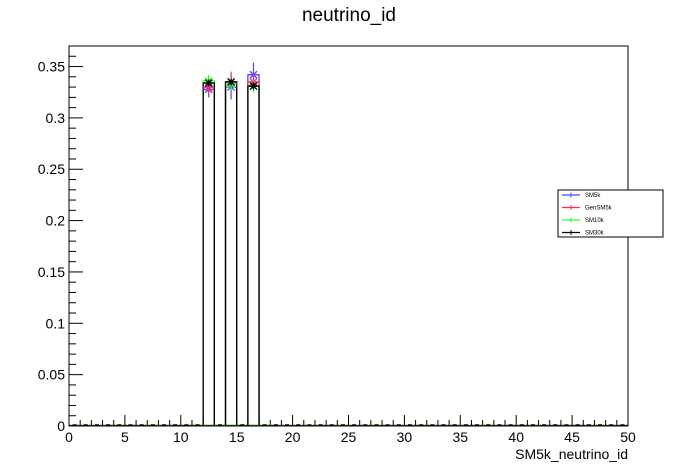  I want to click on y-tick-label: 0.35, so click(51, 67).